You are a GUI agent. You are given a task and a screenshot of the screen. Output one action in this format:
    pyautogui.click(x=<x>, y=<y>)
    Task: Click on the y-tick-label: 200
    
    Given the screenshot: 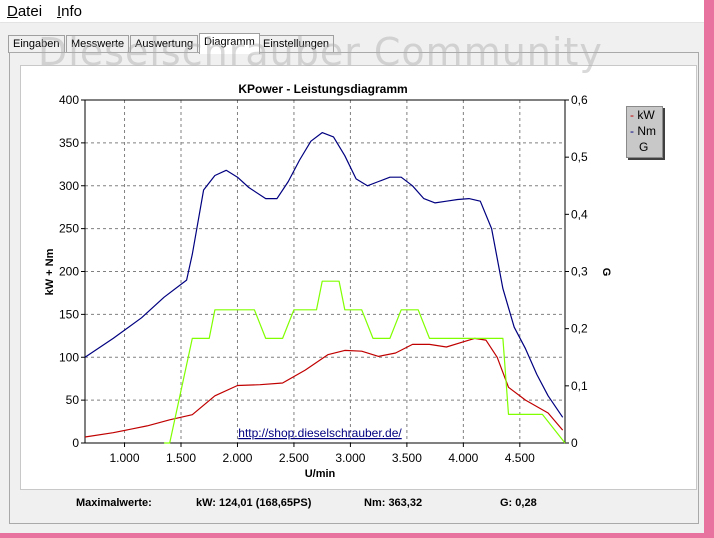 What is the action you would take?
    pyautogui.click(x=69, y=272)
    